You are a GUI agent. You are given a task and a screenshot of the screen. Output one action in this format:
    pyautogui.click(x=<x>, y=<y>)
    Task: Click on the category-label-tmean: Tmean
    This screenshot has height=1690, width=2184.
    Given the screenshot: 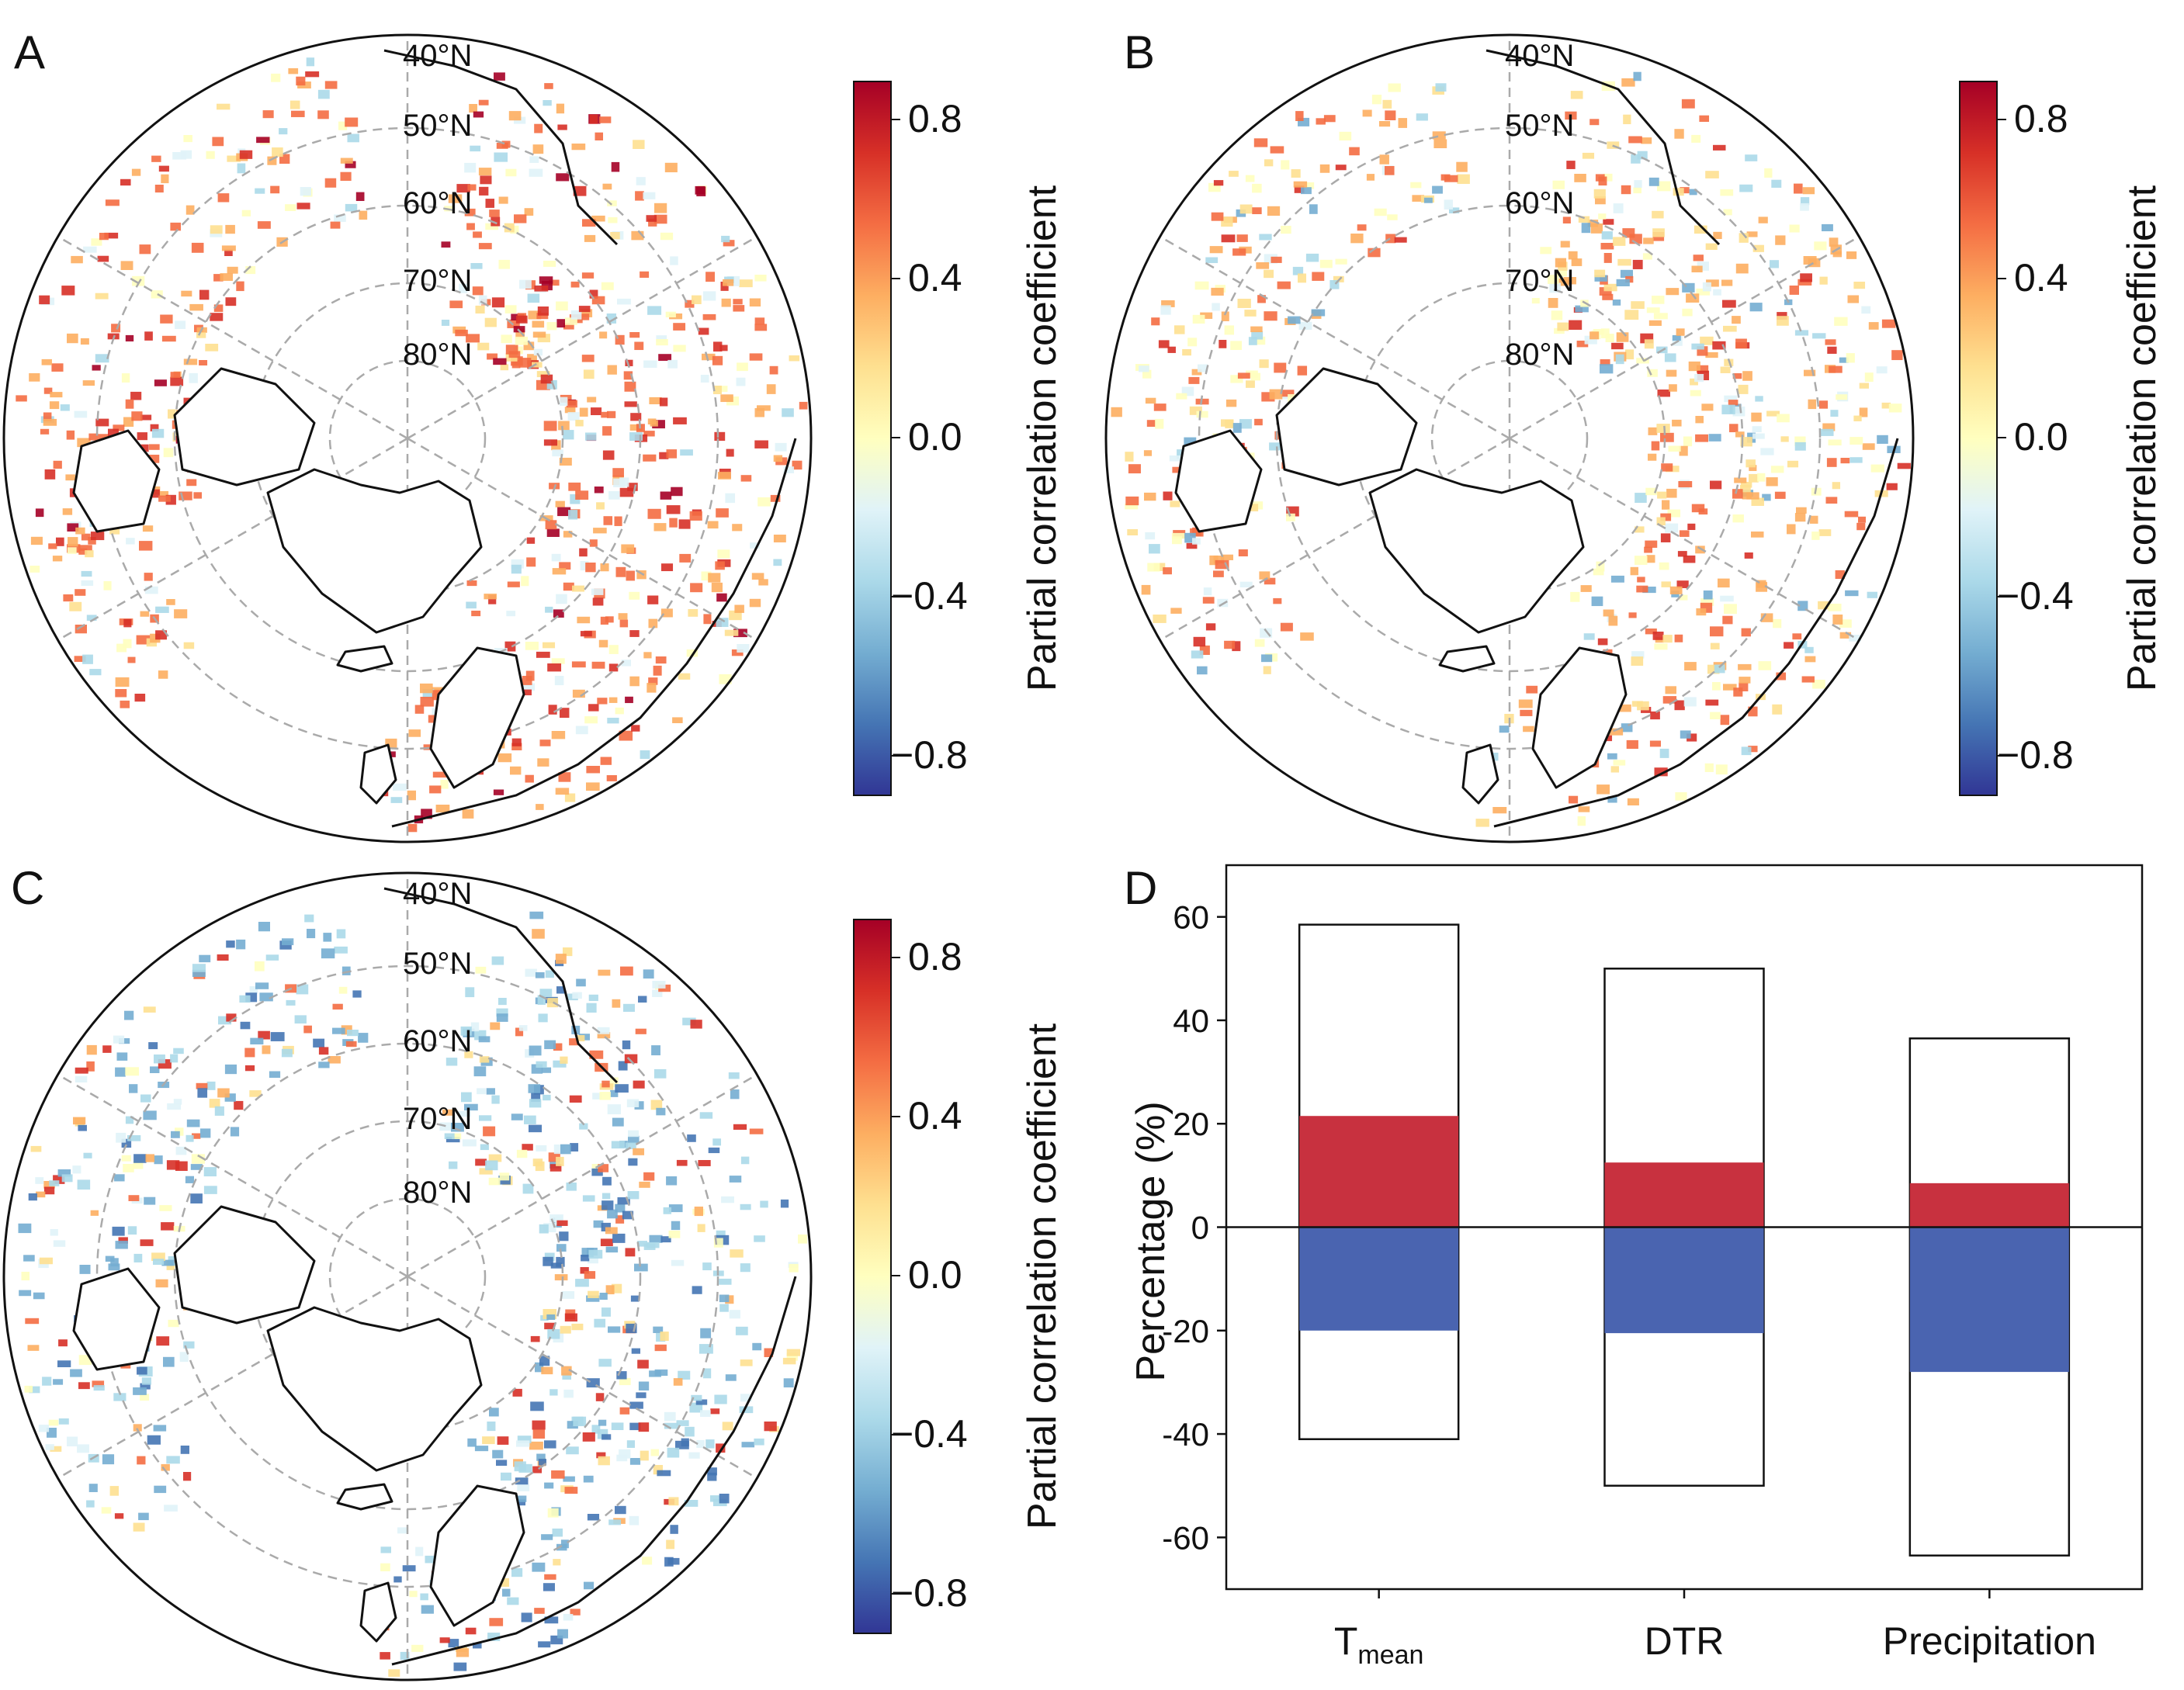 What is the action you would take?
    pyautogui.click(x=1379, y=1644)
    